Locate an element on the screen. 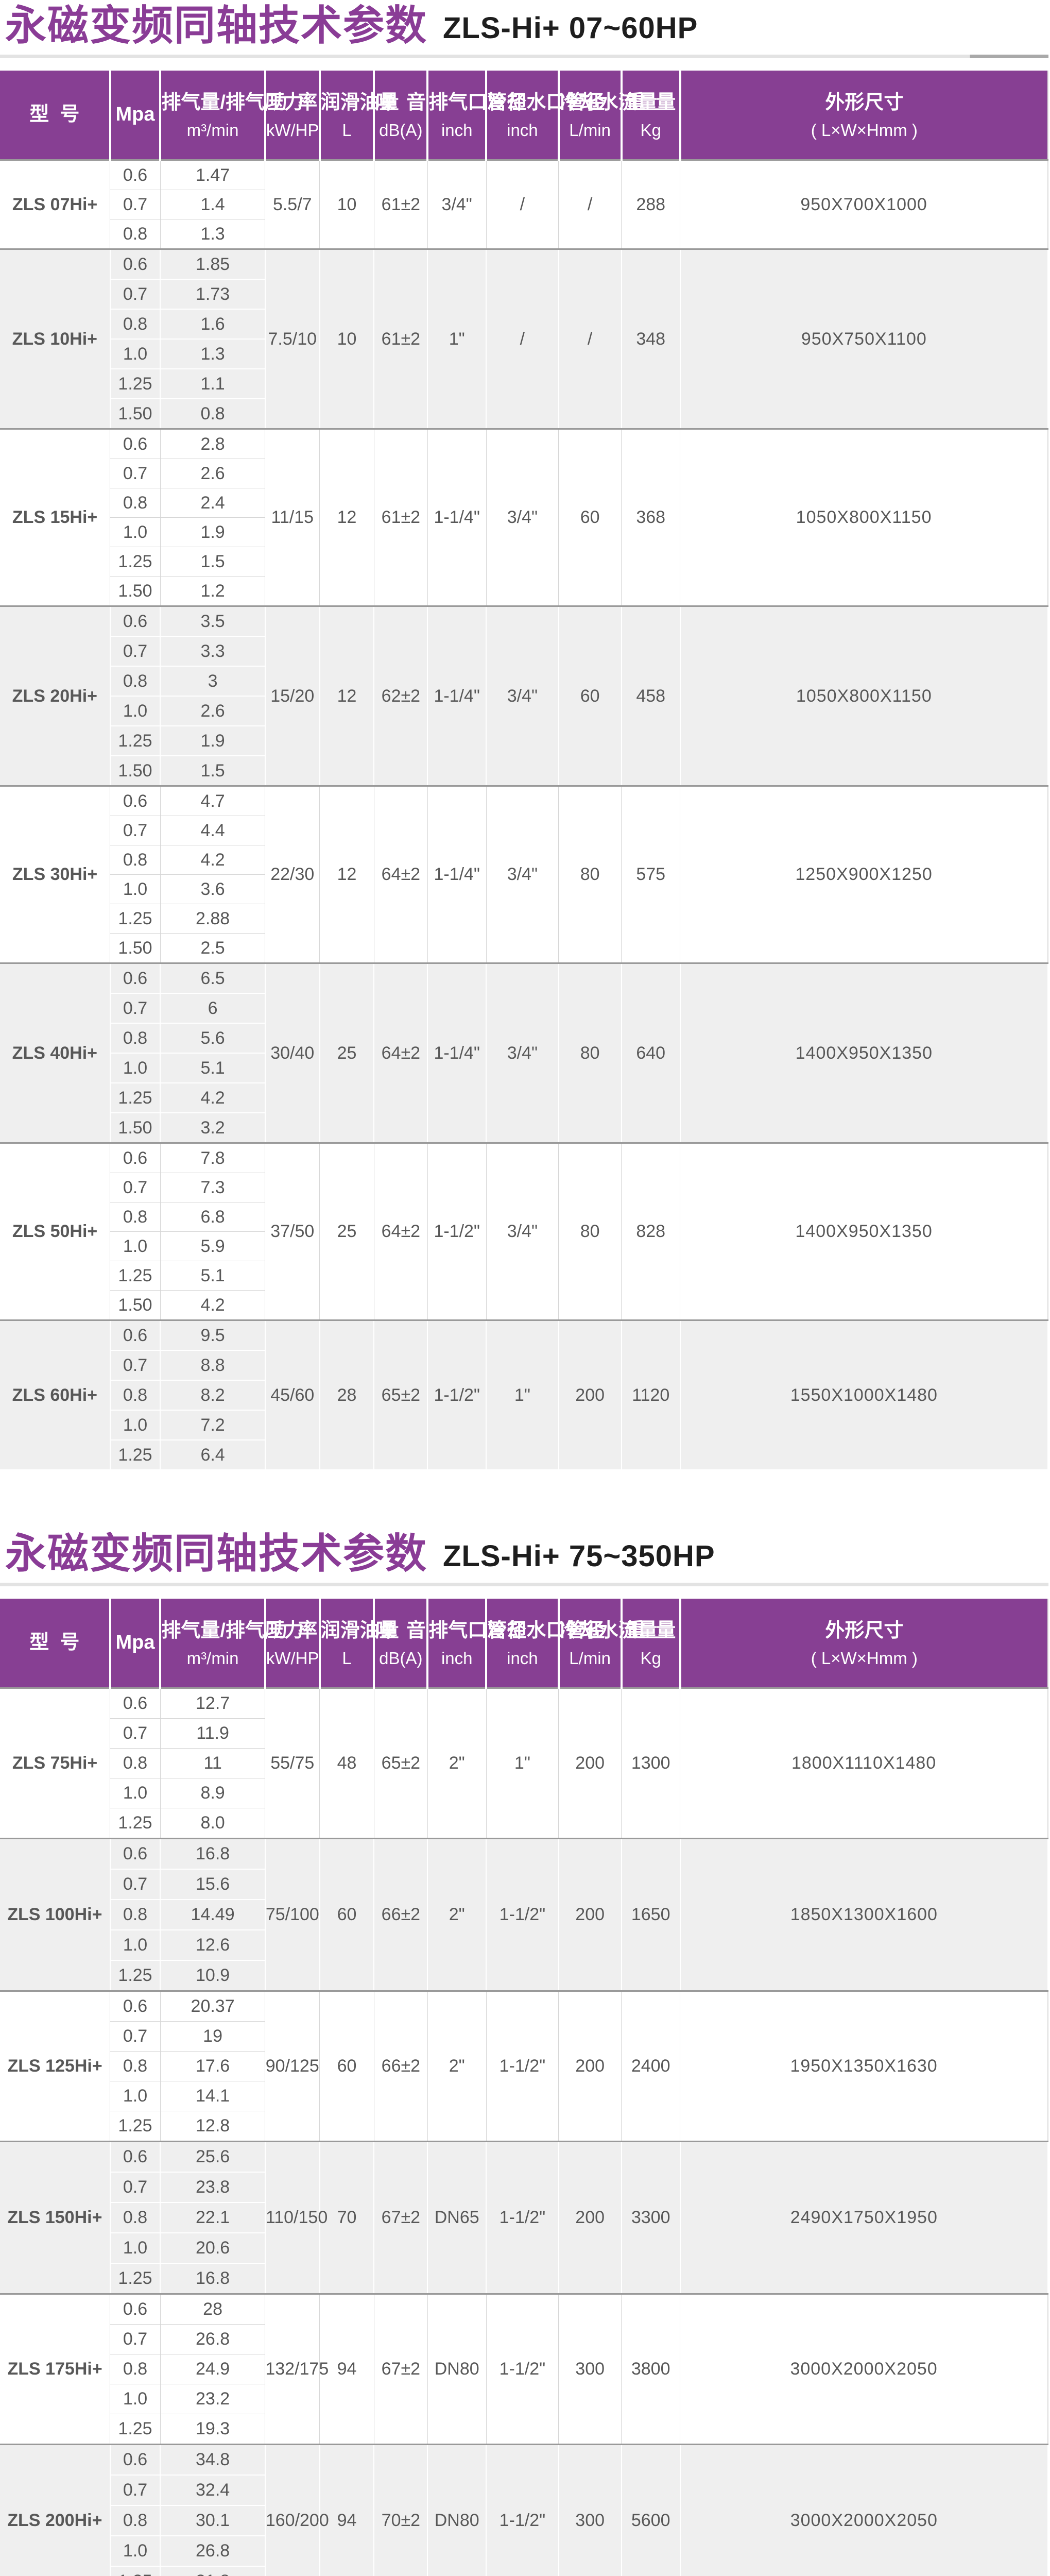 This screenshot has width=1050, height=2576. spec-row-zls-30hi+: 1.50 2.5 is located at coordinates (524, 948).